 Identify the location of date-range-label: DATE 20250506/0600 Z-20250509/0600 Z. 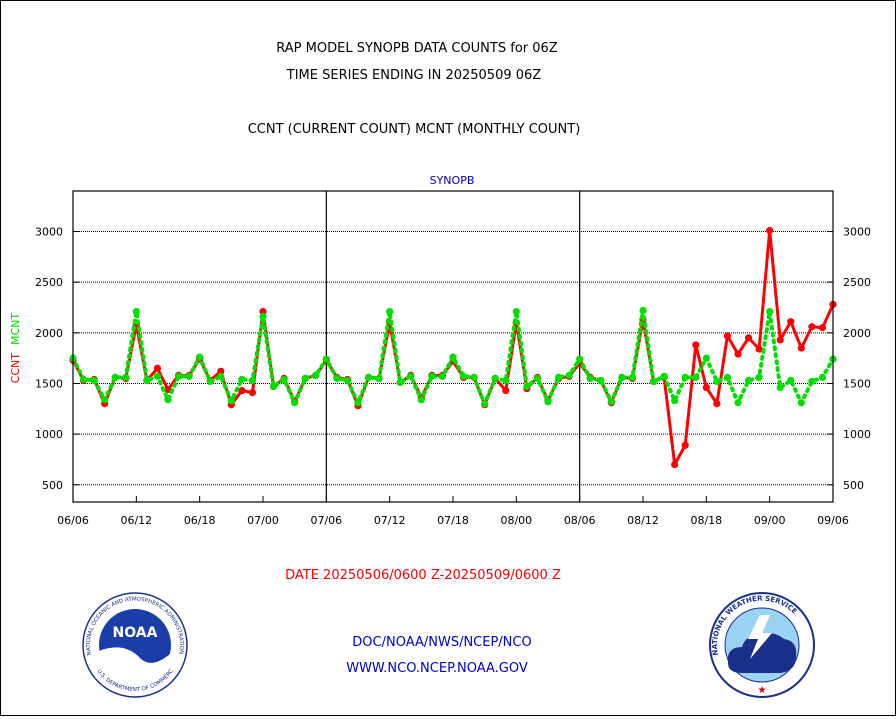
(423, 575).